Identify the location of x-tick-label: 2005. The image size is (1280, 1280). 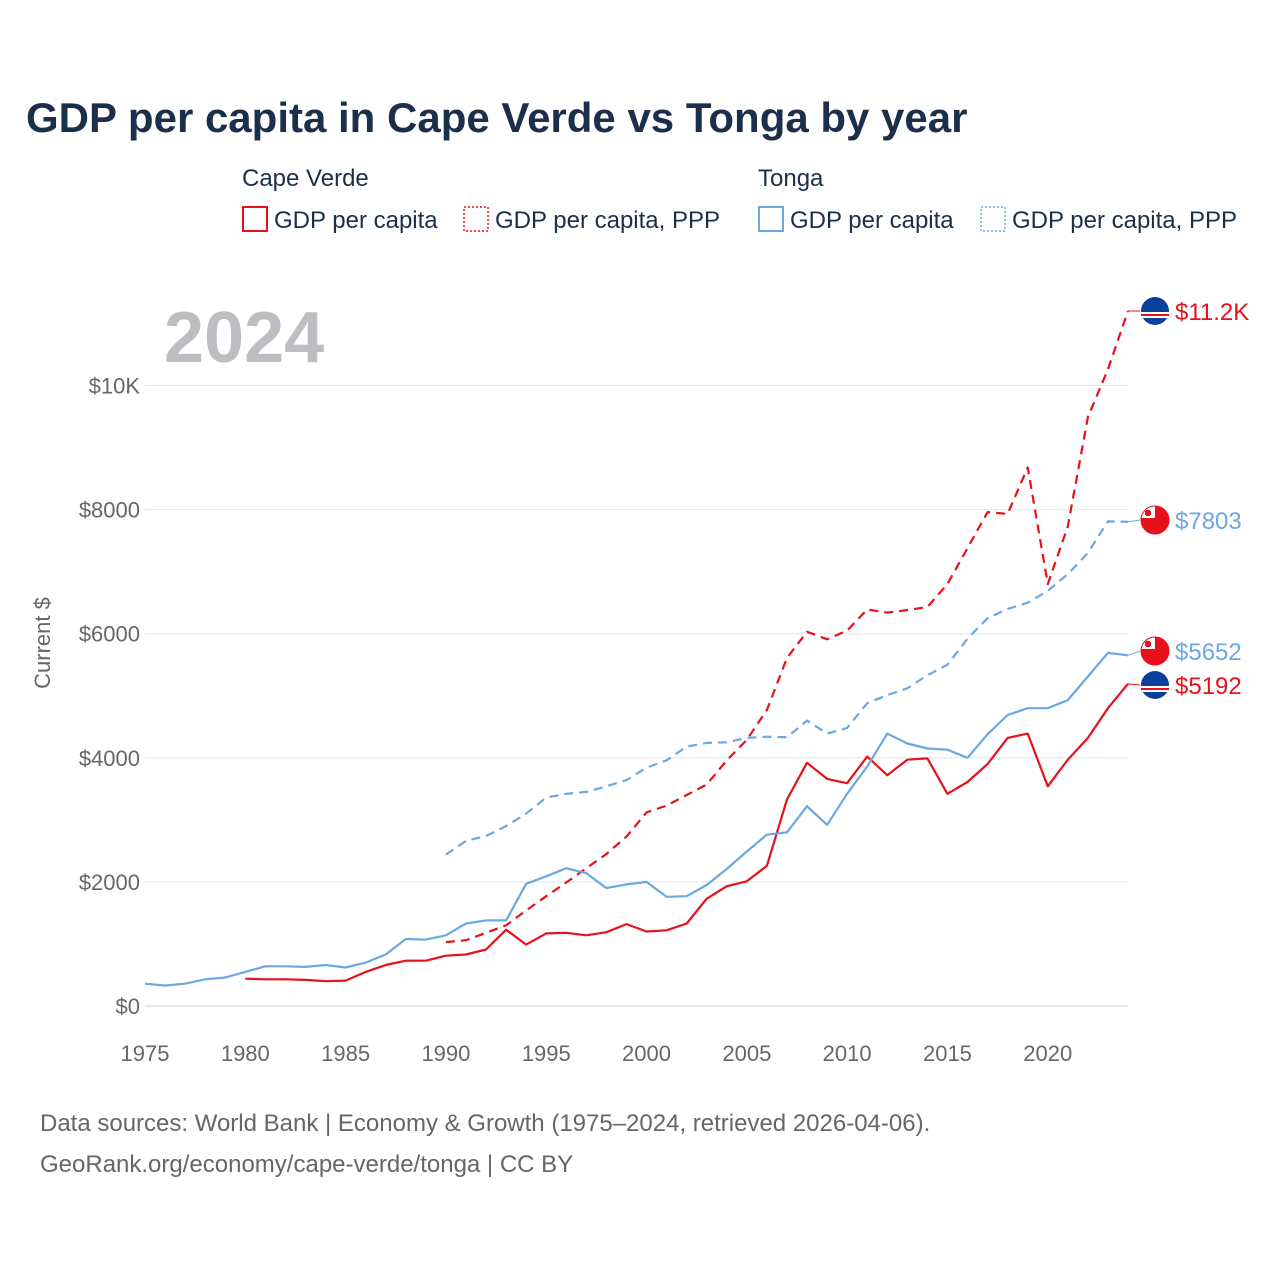
(746, 1053).